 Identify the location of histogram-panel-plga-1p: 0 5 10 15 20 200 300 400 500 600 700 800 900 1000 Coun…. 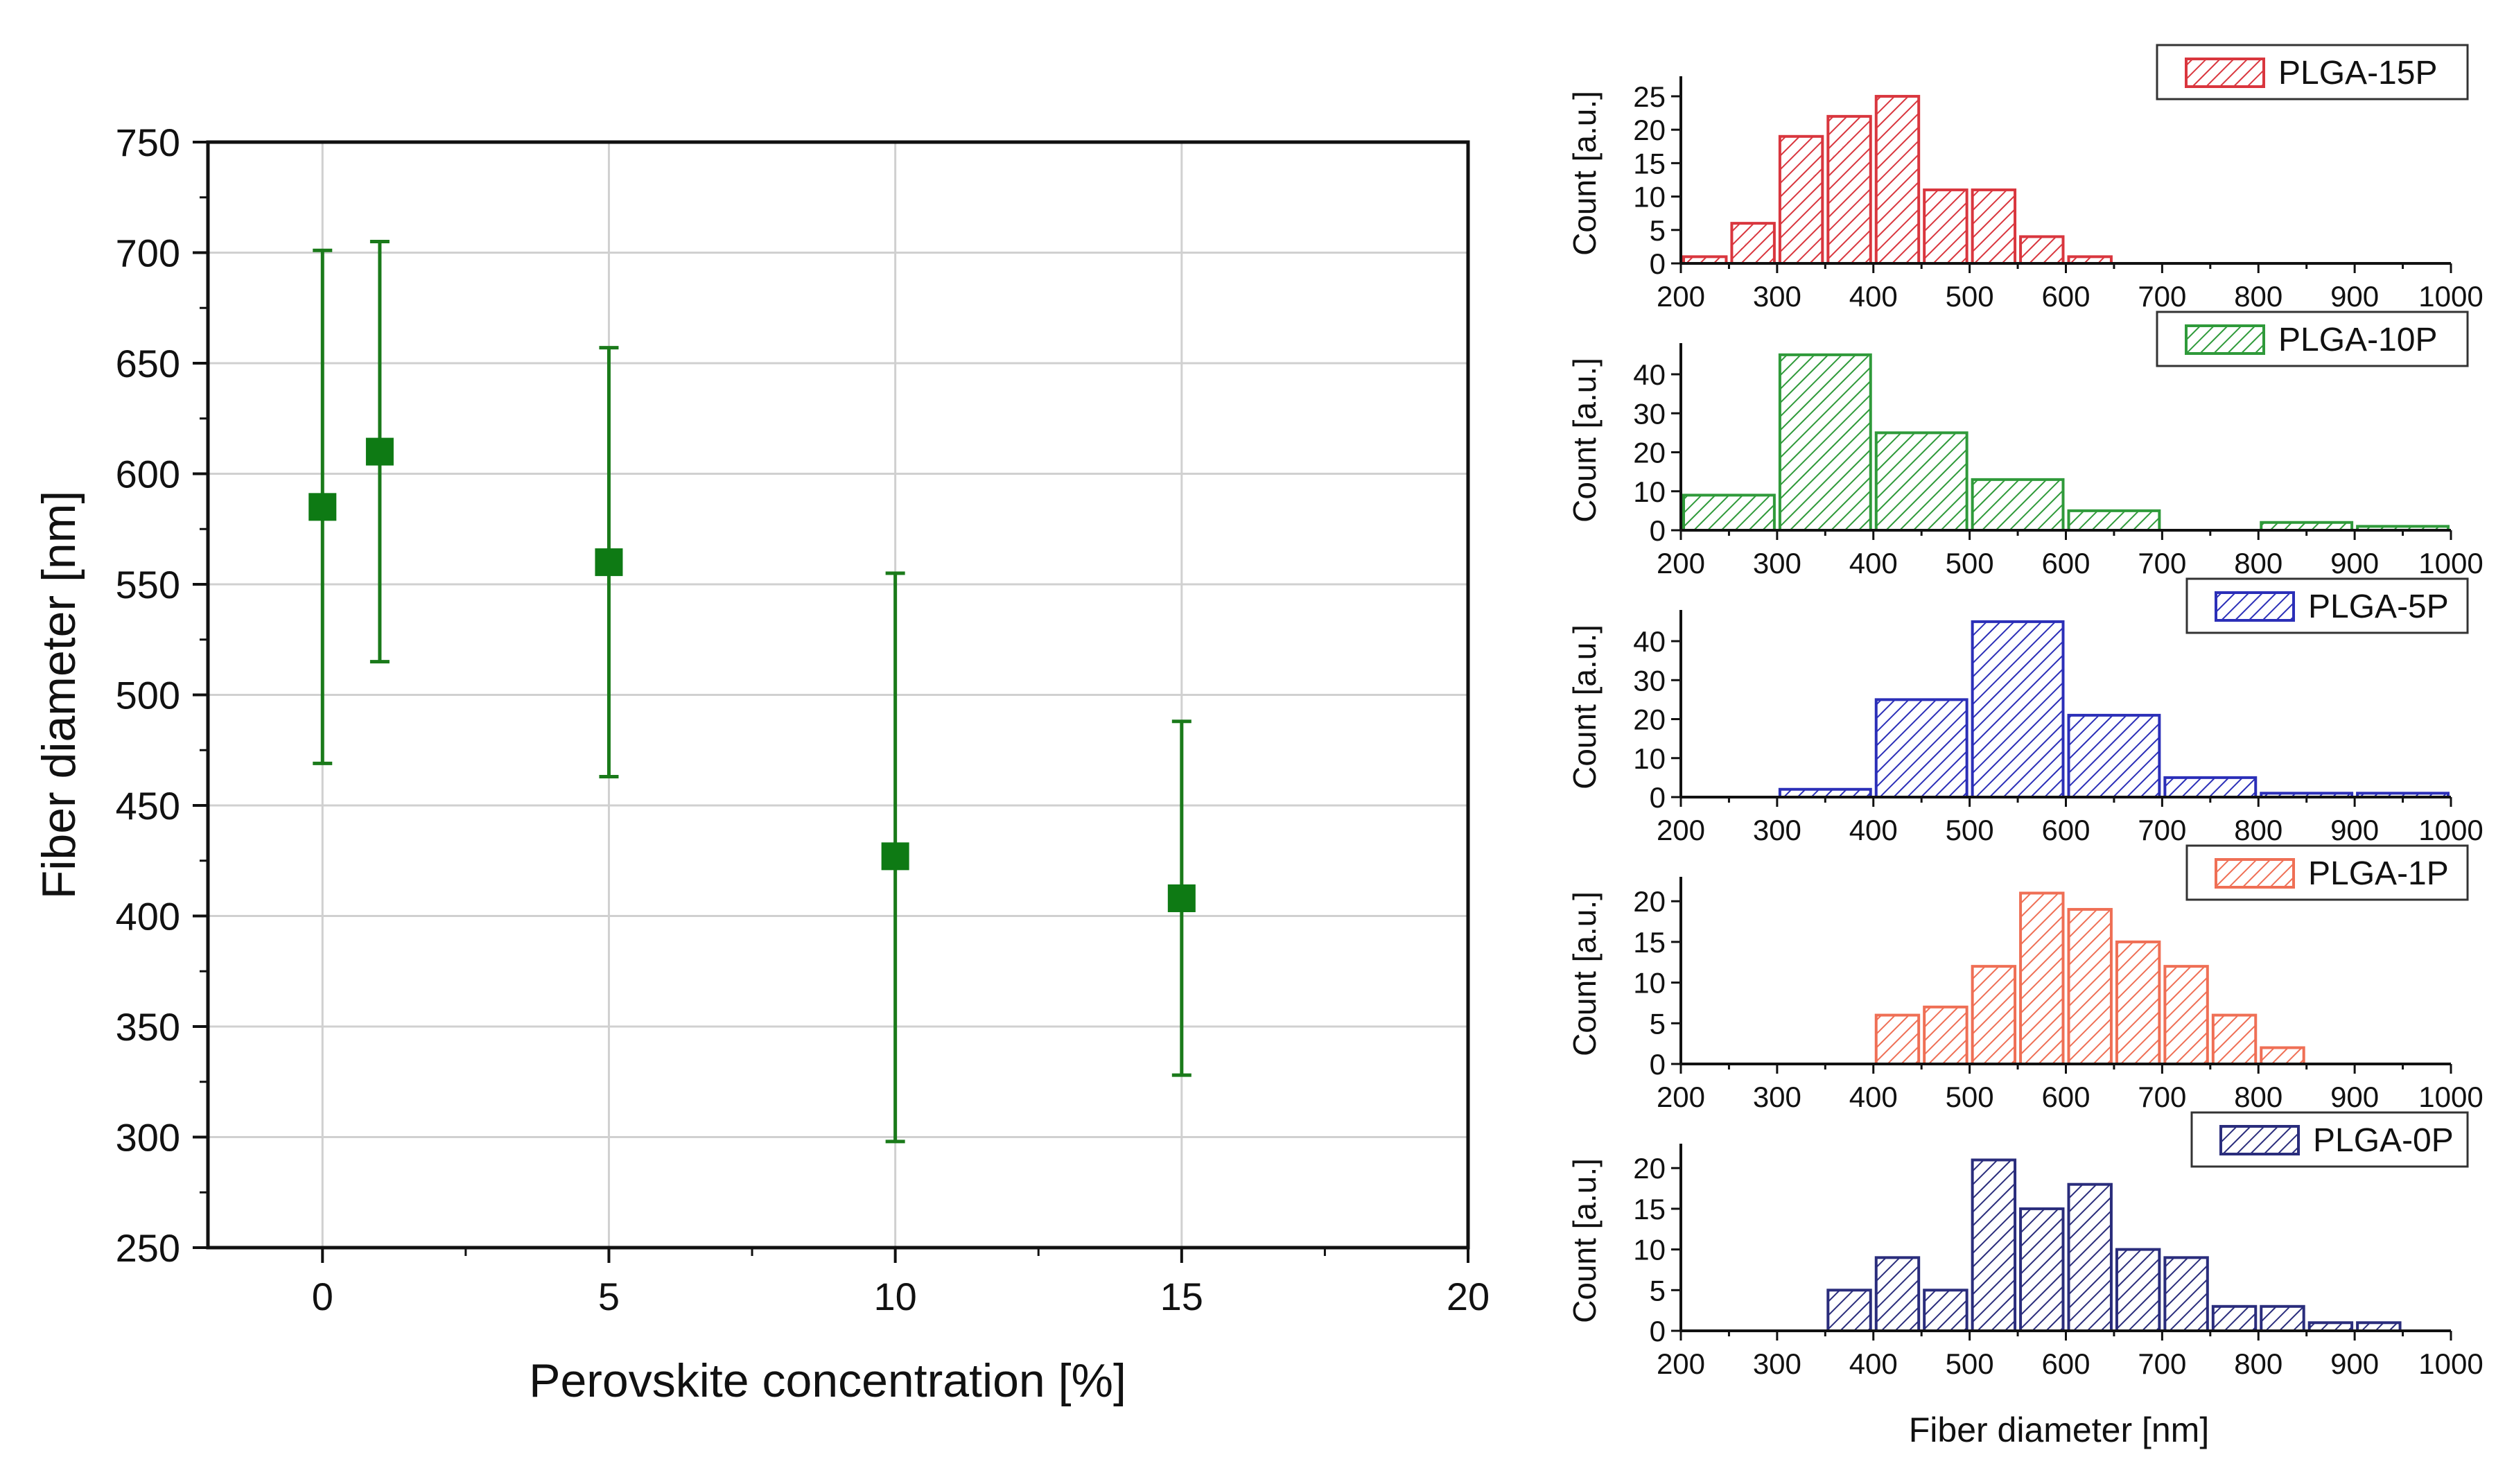
(2025, 978).